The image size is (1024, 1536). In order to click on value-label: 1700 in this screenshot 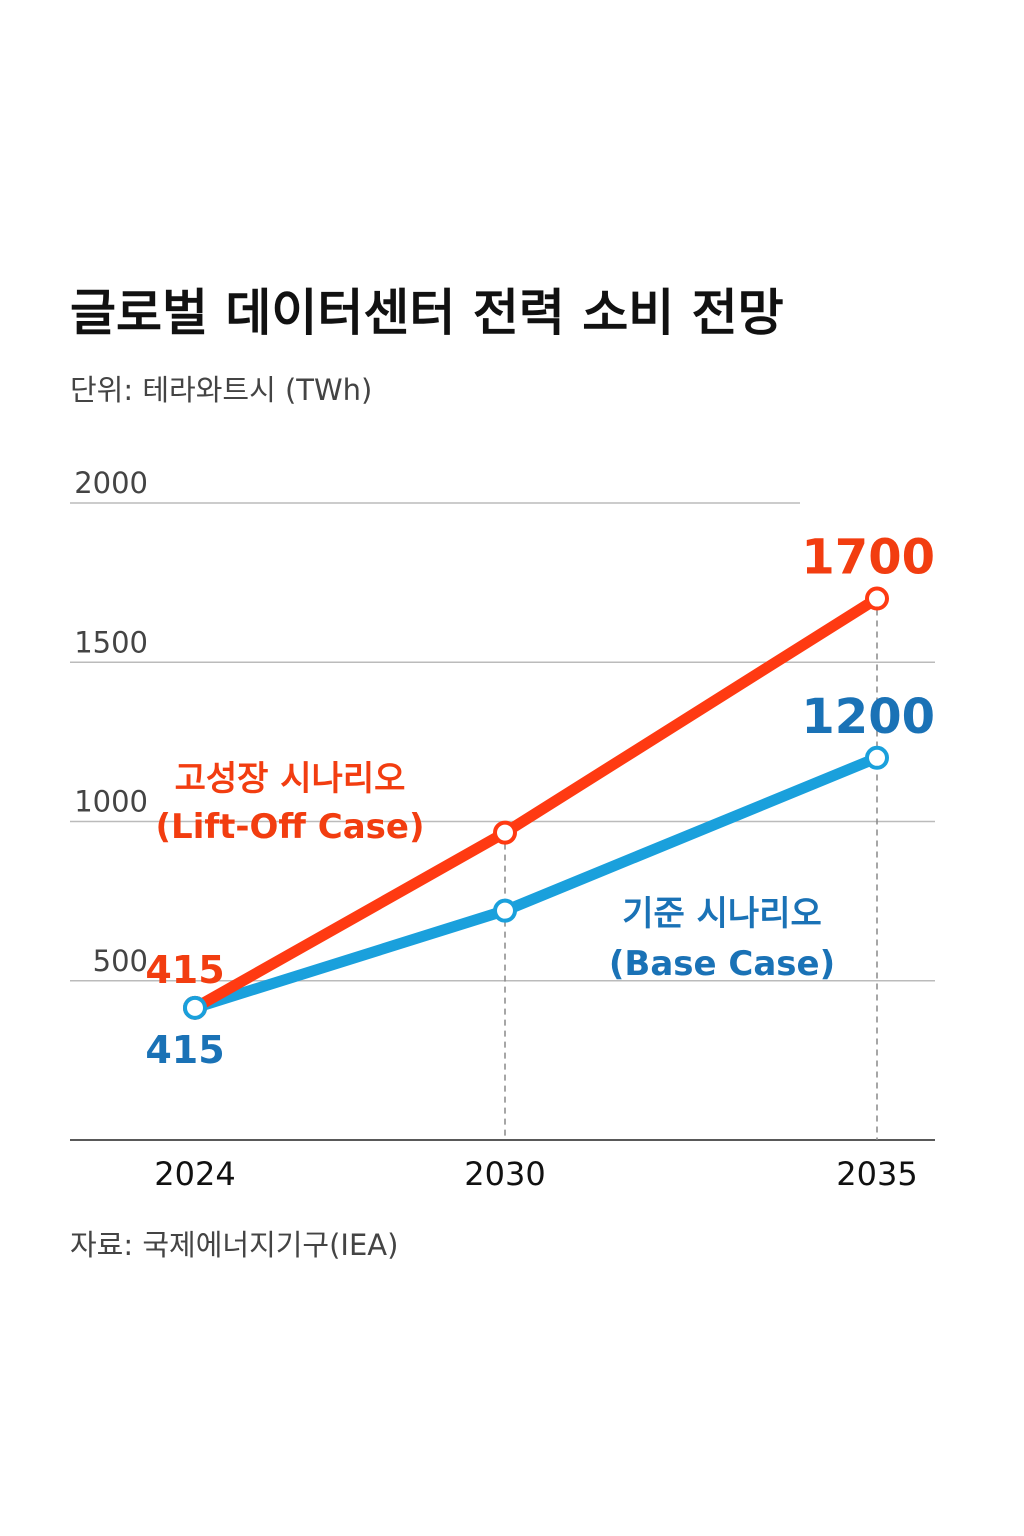, I will do `click(868, 558)`.